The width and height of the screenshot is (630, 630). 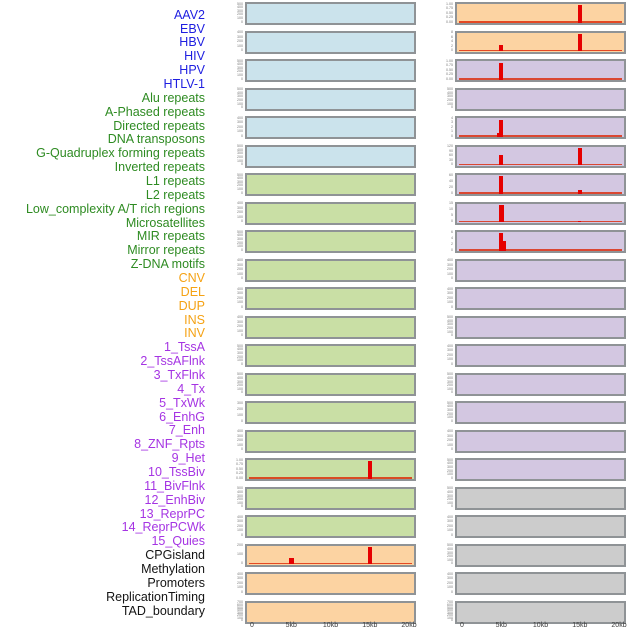 What do you see at coordinates (451, 237) in the screenshot?
I see `y-tick-label: 4` at bounding box center [451, 237].